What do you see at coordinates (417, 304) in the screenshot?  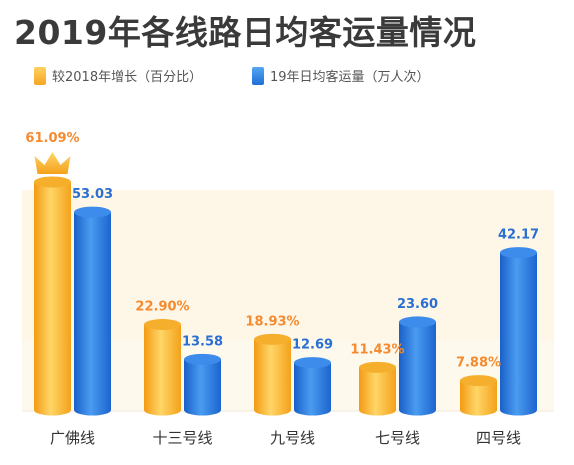 I see `data-label-volume: 23.60` at bounding box center [417, 304].